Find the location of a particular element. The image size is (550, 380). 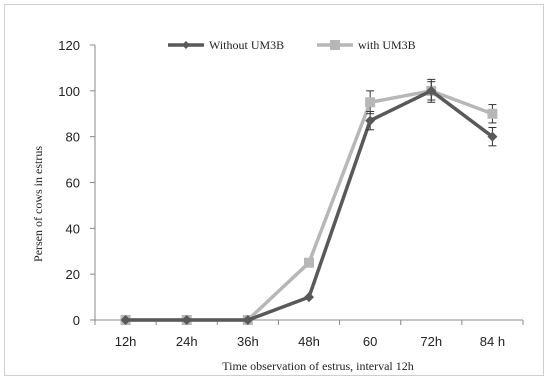

x-tick-label: 24h is located at coordinates (187, 341).